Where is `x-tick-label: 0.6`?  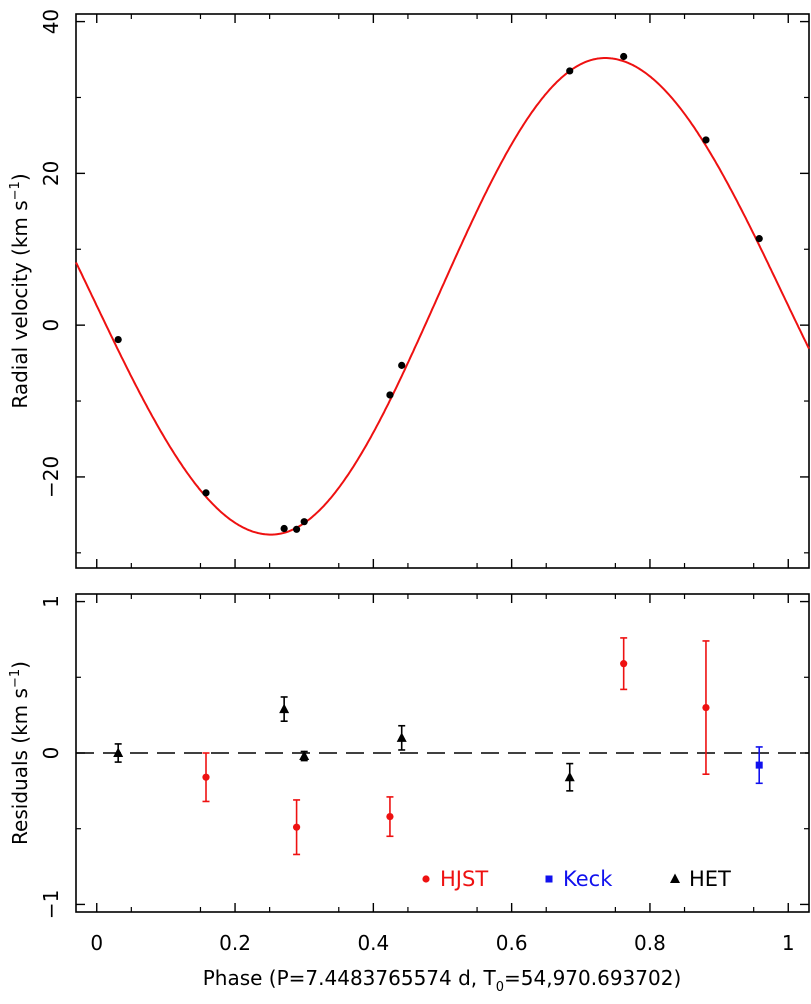
x-tick-label: 0.6 is located at coordinates (512, 943).